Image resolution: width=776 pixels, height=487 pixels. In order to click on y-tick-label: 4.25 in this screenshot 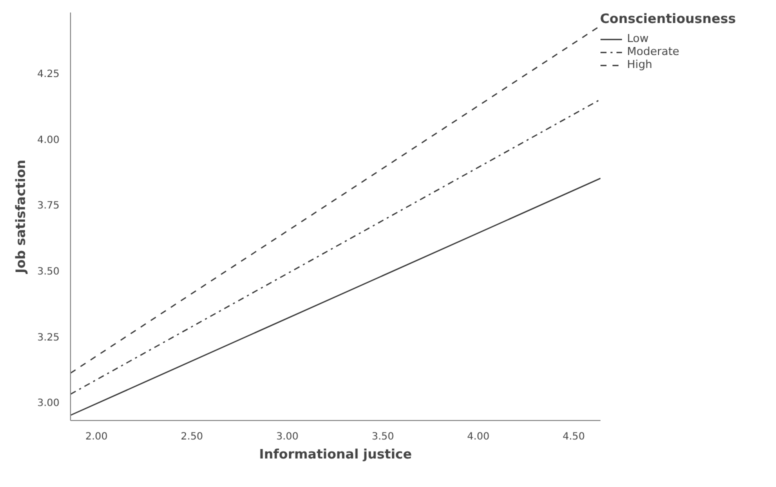, I will do `click(48, 74)`.